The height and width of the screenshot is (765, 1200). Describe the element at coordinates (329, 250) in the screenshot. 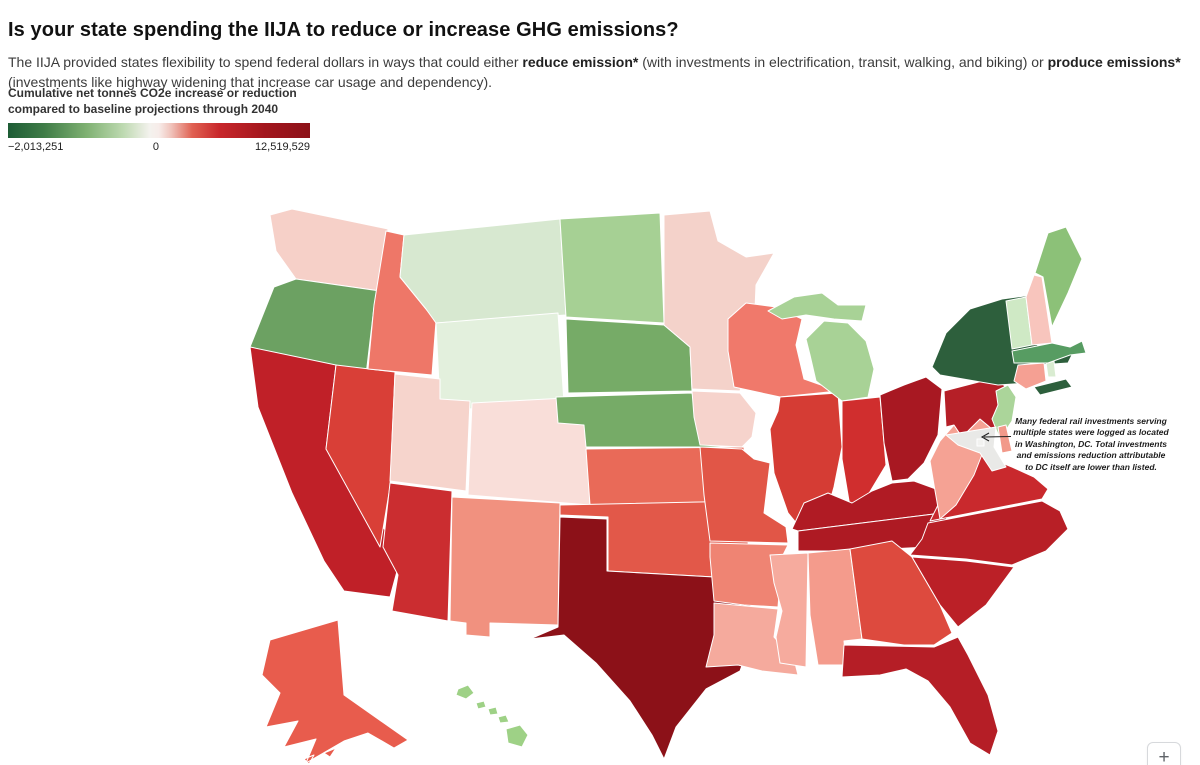

I see `state-wa: Washington` at that location.